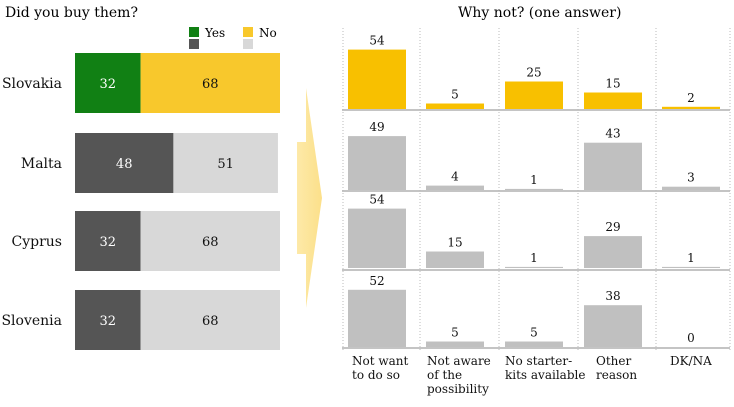 The image size is (734, 407). What do you see at coordinates (612, 84) in the screenshot?
I see `value-slovakia-4: 15` at bounding box center [612, 84].